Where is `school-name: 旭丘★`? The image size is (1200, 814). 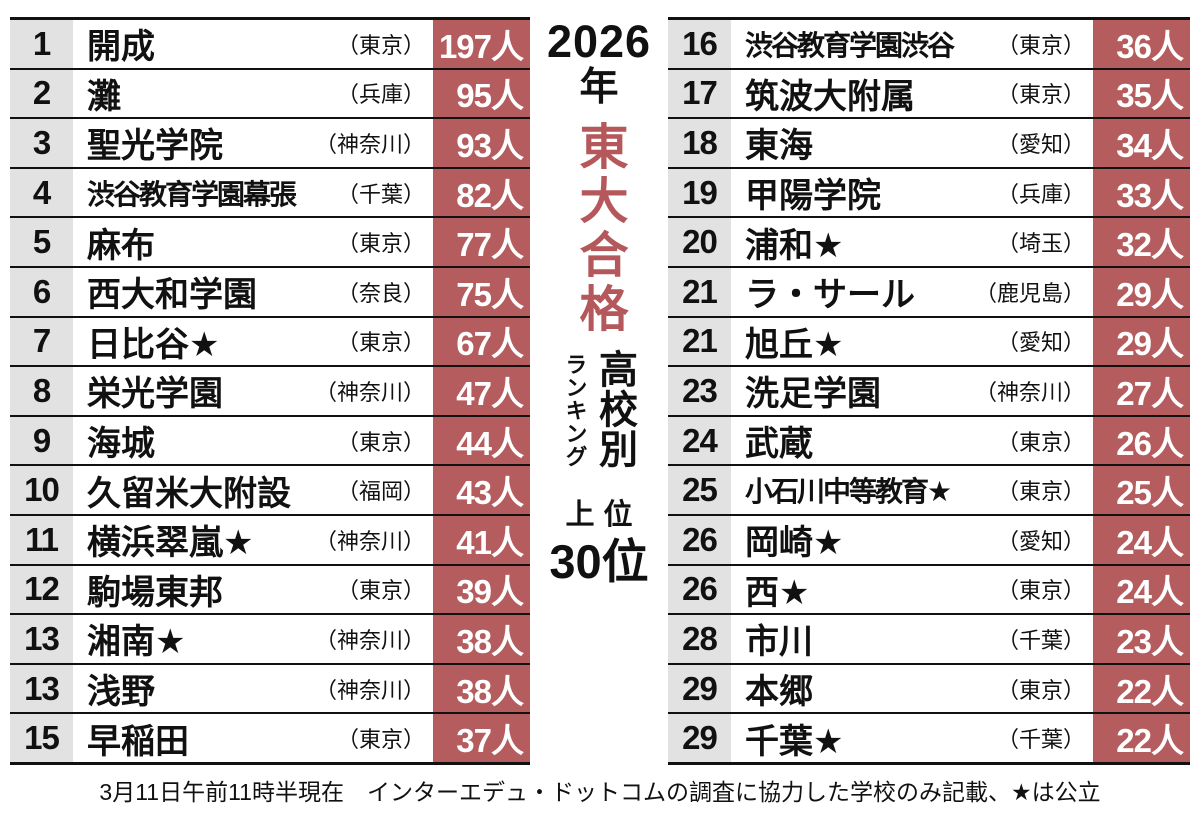 school-name: 旭丘★ is located at coordinates (794, 344).